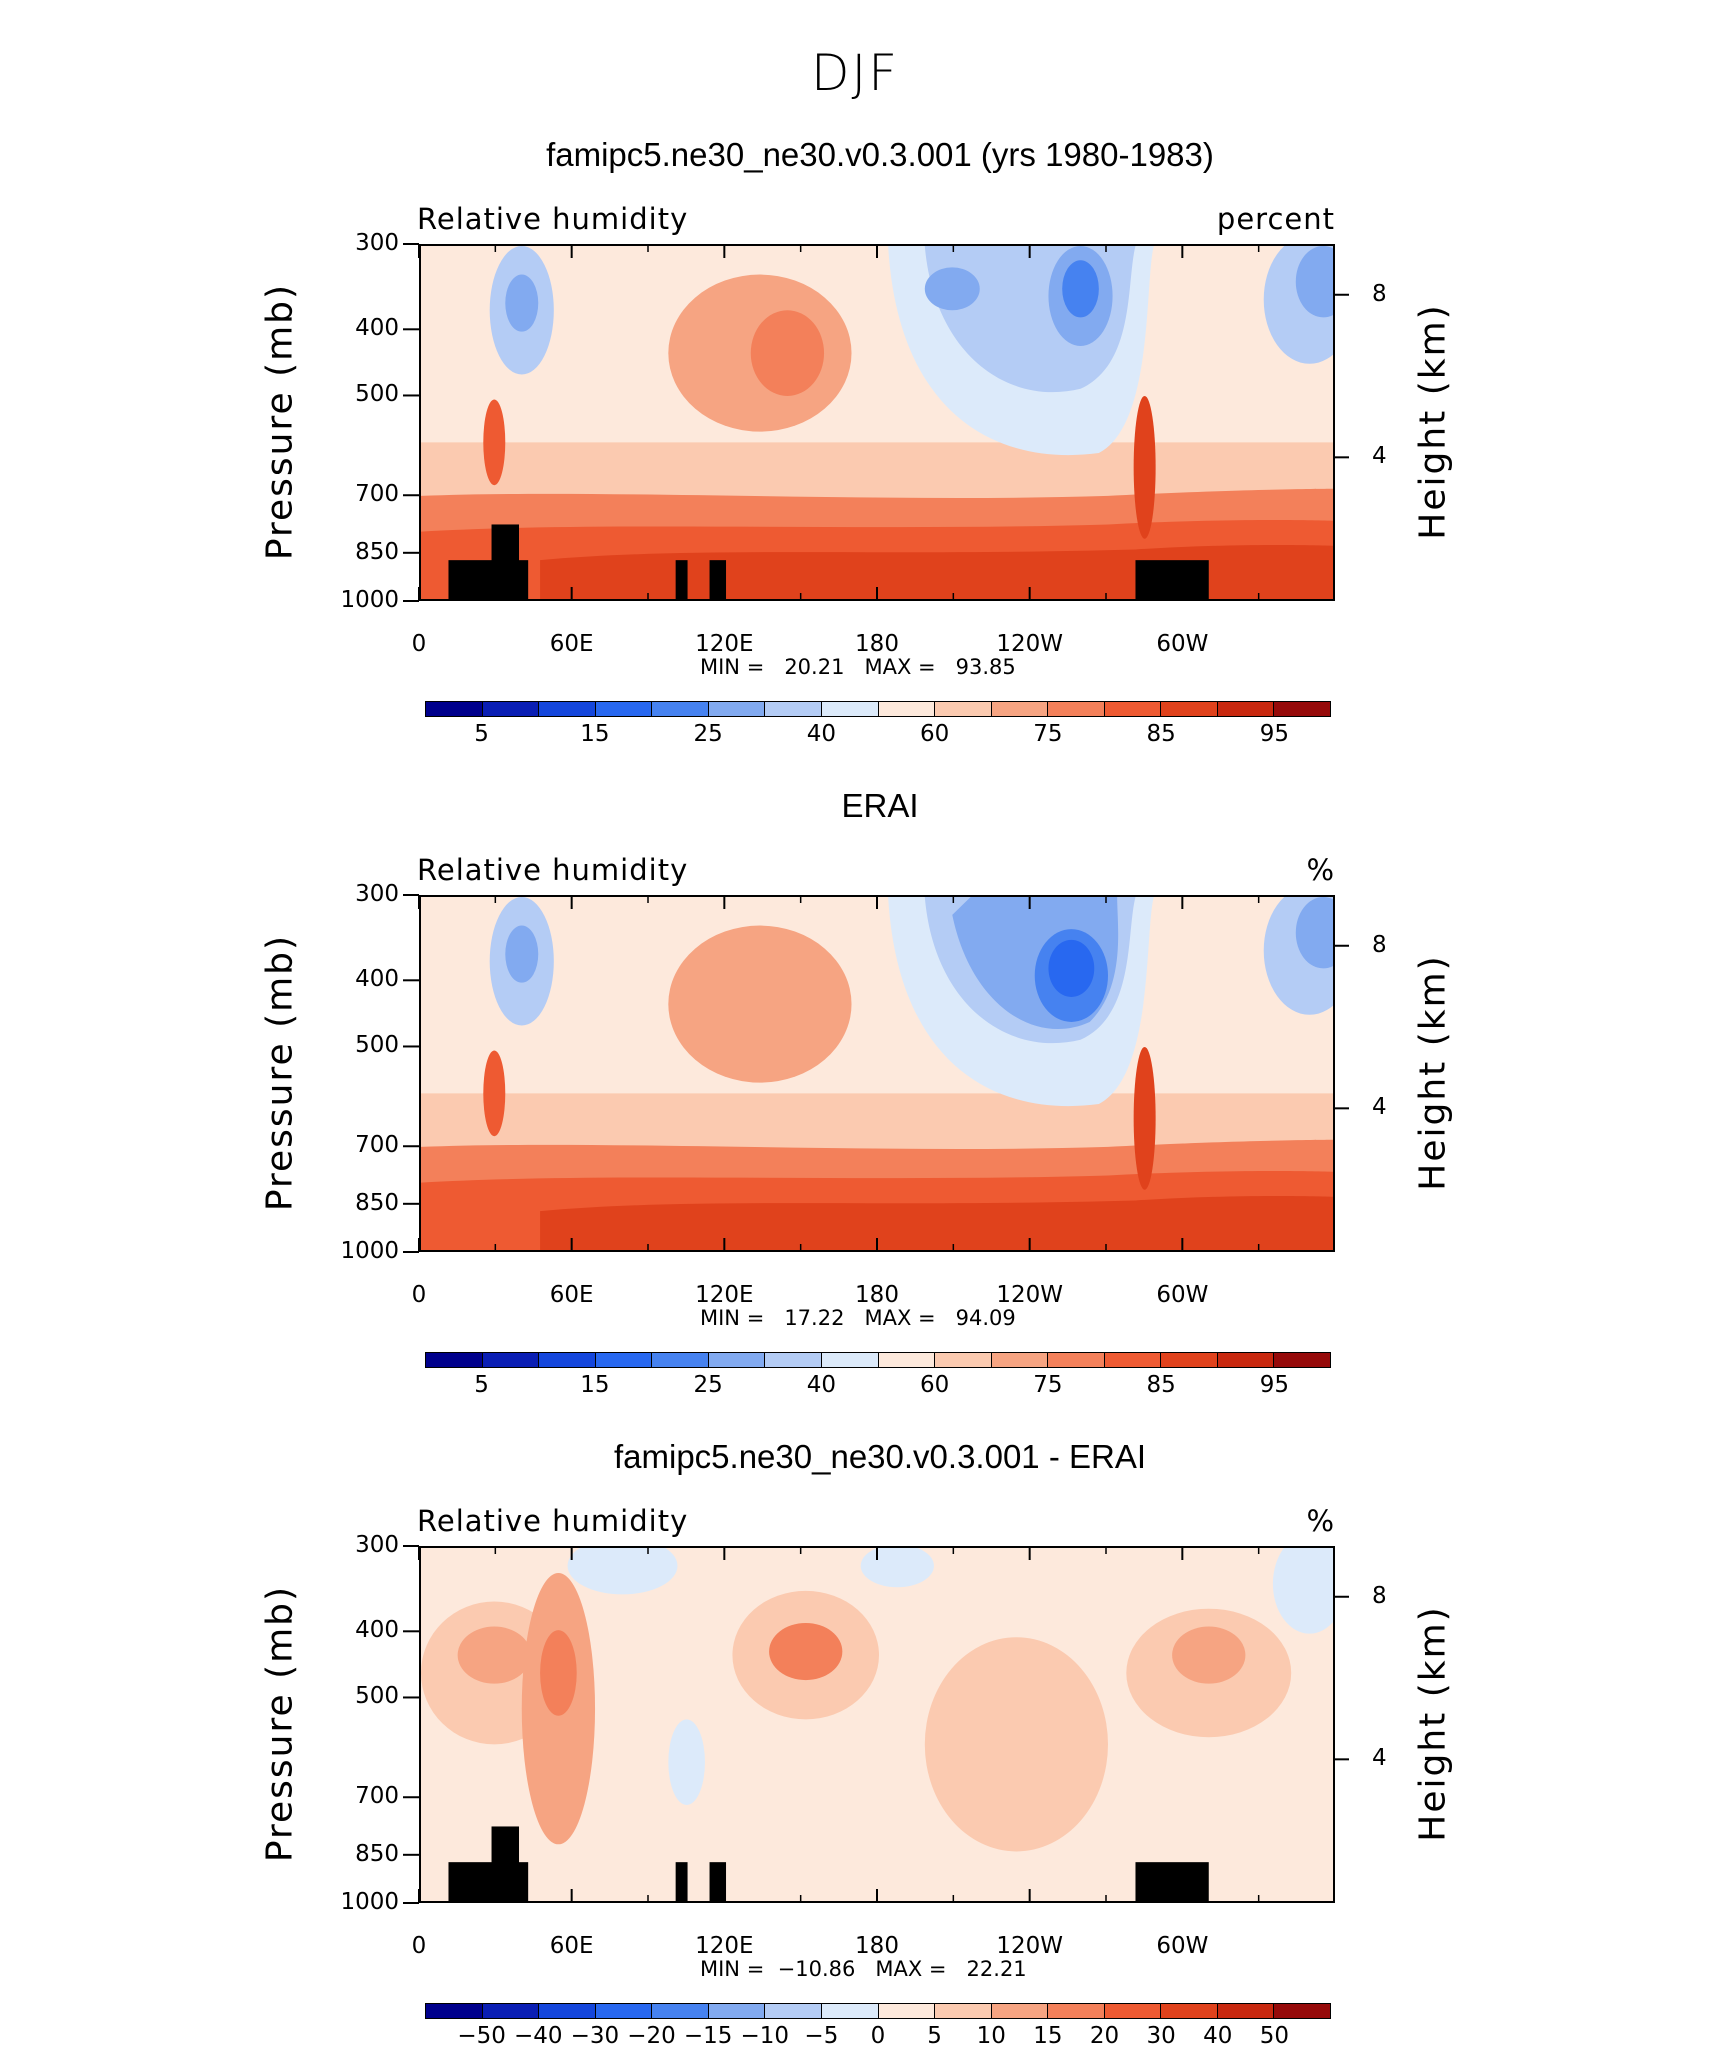 The height and width of the screenshot is (2049, 1710). Describe the element at coordinates (1274, 2036) in the screenshot. I see `colorbar-label: 50` at that location.